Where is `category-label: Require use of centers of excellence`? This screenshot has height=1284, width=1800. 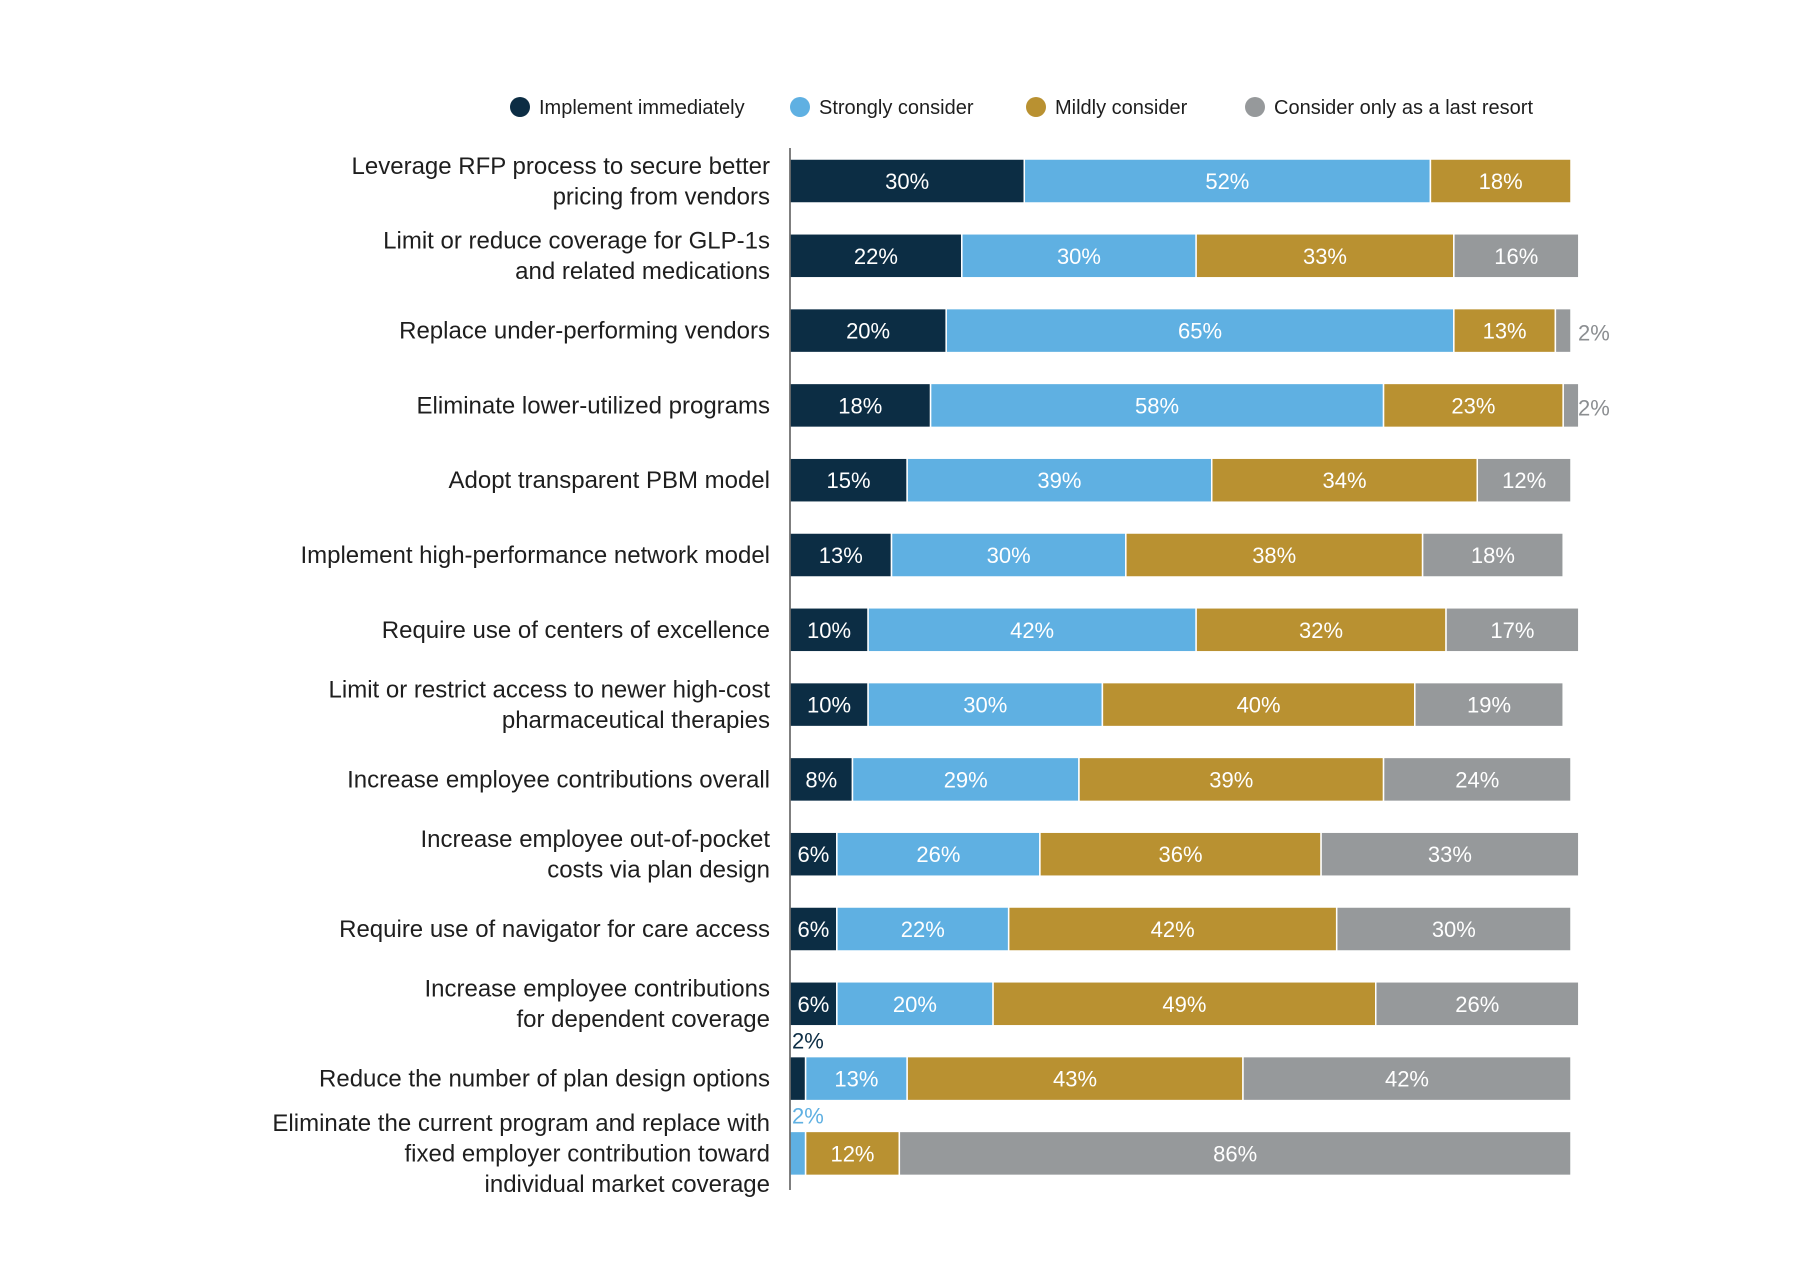
category-label: Require use of centers of excellence is located at coordinates (576, 630).